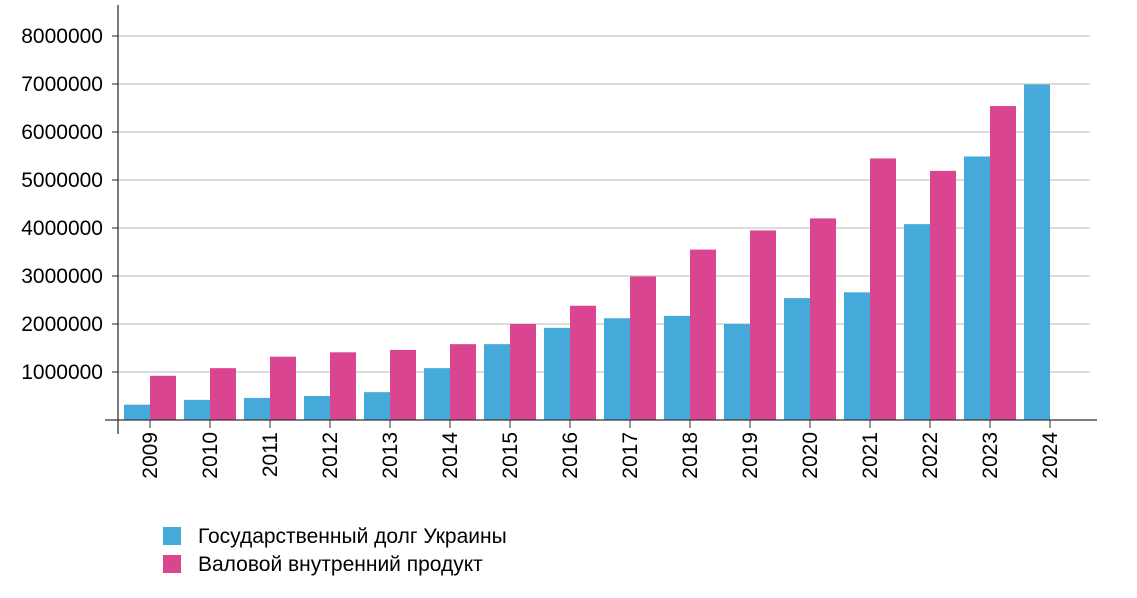 The height and width of the screenshot is (598, 1137). What do you see at coordinates (630, 455) in the screenshot?
I see `x-tick-label: 2017` at bounding box center [630, 455].